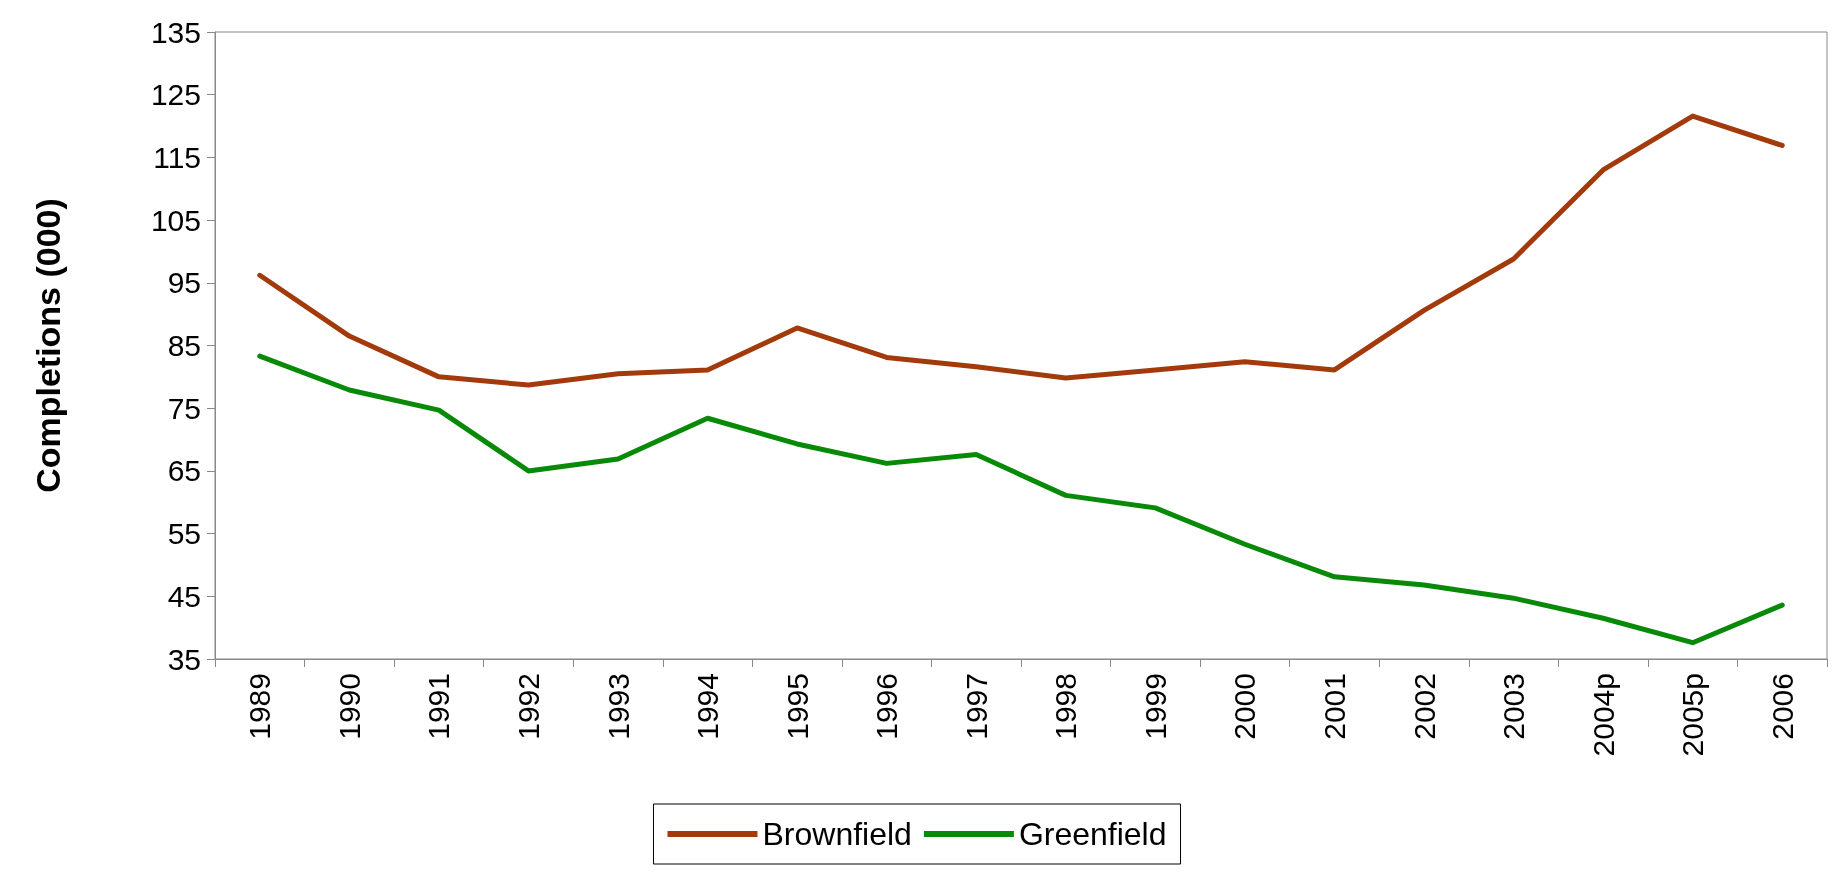  Describe the element at coordinates (184, 345) in the screenshot. I see `y-tick-label: 85` at that location.